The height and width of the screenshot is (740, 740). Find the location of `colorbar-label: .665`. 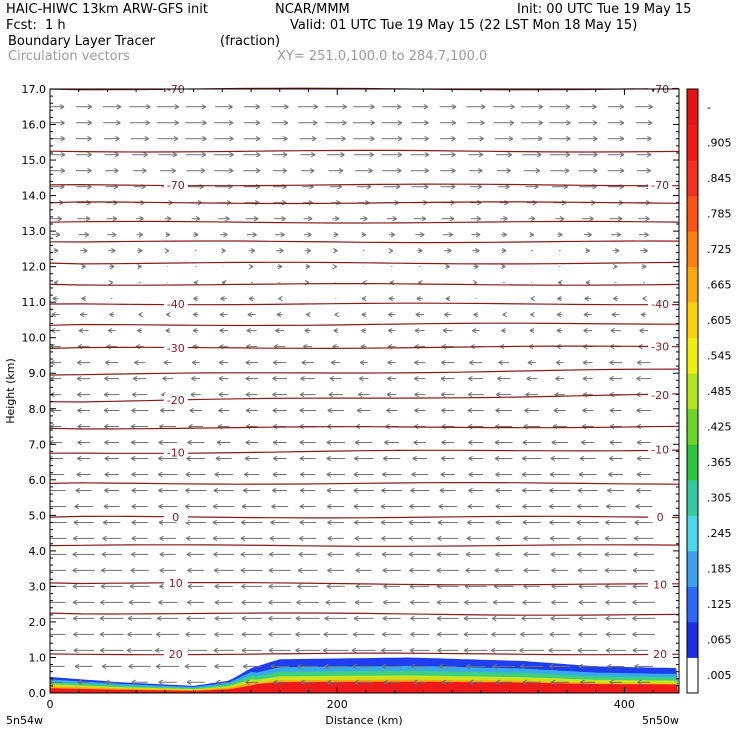

colorbar-label: .665 is located at coordinates (719, 284).